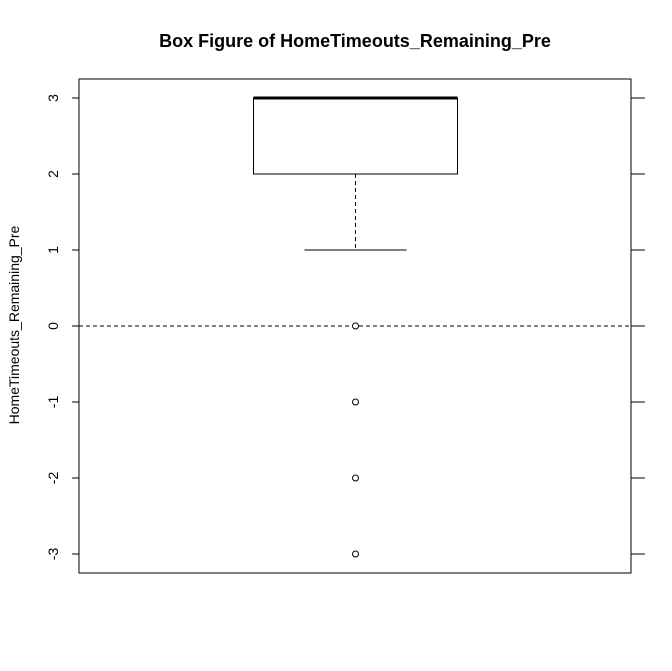 The image size is (672, 671). What do you see at coordinates (14, 324) in the screenshot?
I see `y-axis-label: HomeTimeouts_Remaining_Pre` at bounding box center [14, 324].